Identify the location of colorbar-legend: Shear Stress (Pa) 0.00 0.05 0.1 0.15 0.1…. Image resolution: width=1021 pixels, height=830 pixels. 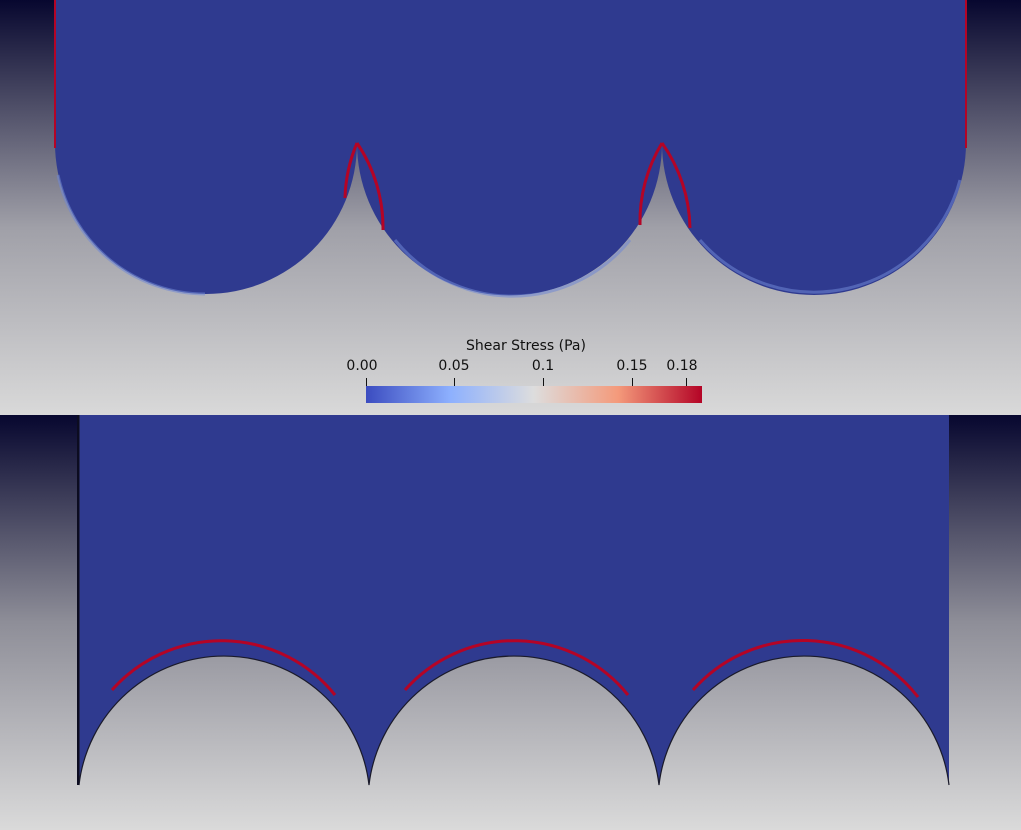
(530, 372).